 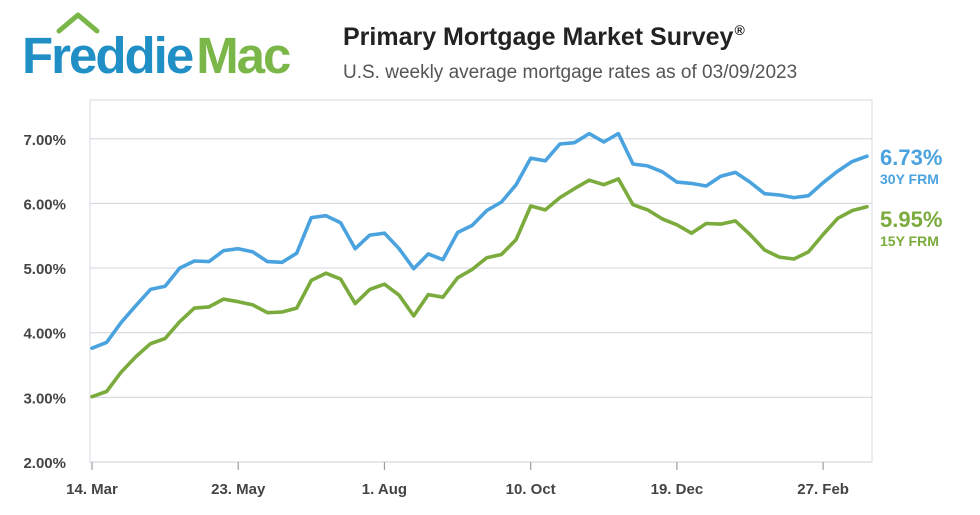 What do you see at coordinates (238, 489) in the screenshot?
I see `x-tick-label: 23. May` at bounding box center [238, 489].